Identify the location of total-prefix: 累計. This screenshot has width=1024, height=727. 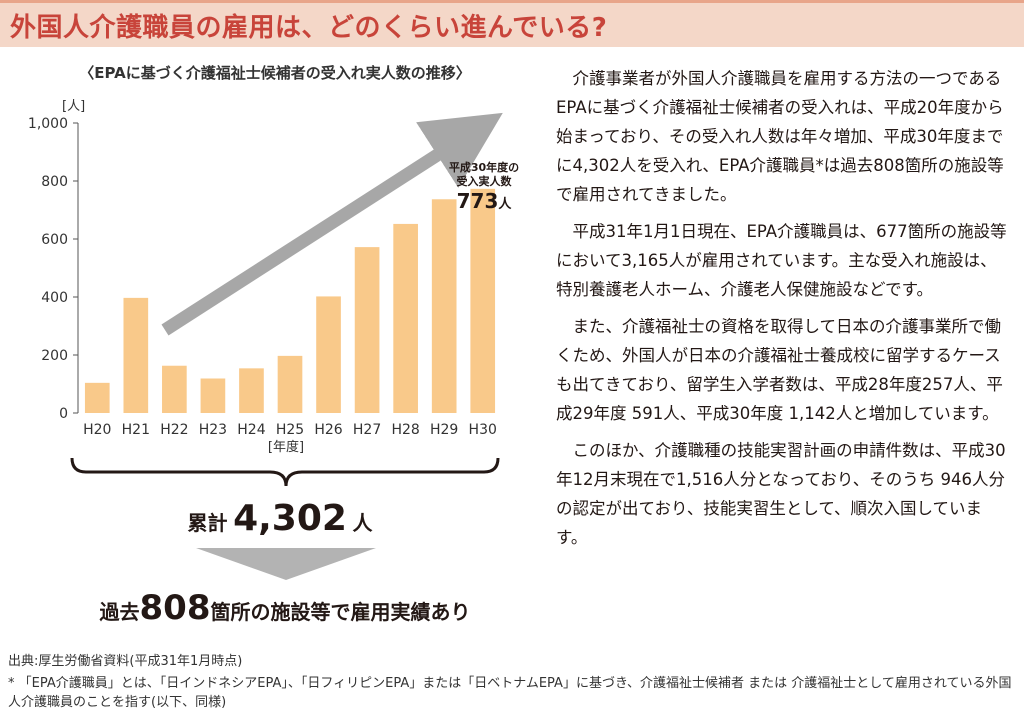
(207, 523).